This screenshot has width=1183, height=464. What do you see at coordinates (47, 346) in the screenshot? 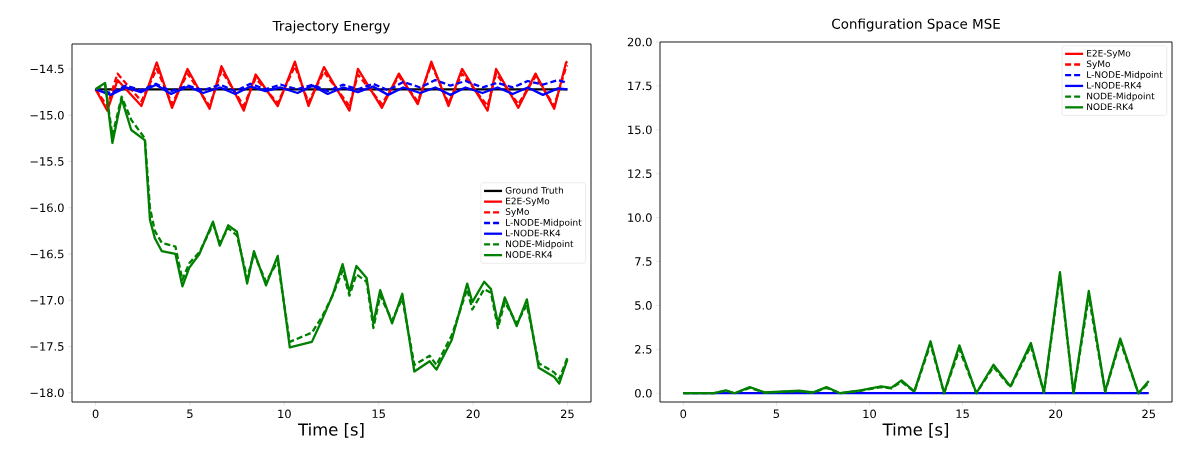
I see `y-tick-label: −17.5` at bounding box center [47, 346].